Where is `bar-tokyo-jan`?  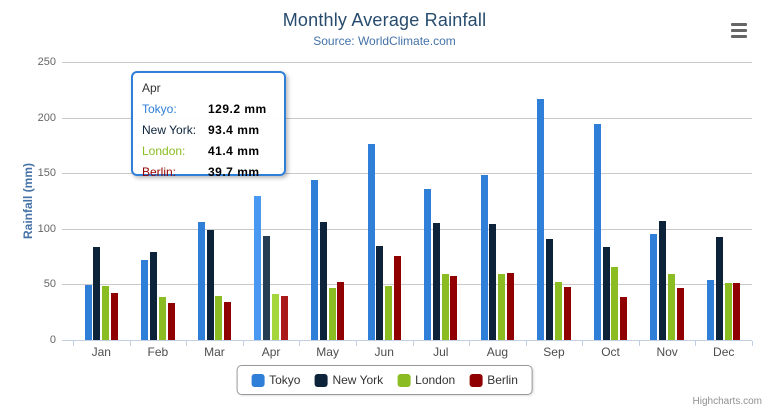 bar-tokyo-jan is located at coordinates (88, 312).